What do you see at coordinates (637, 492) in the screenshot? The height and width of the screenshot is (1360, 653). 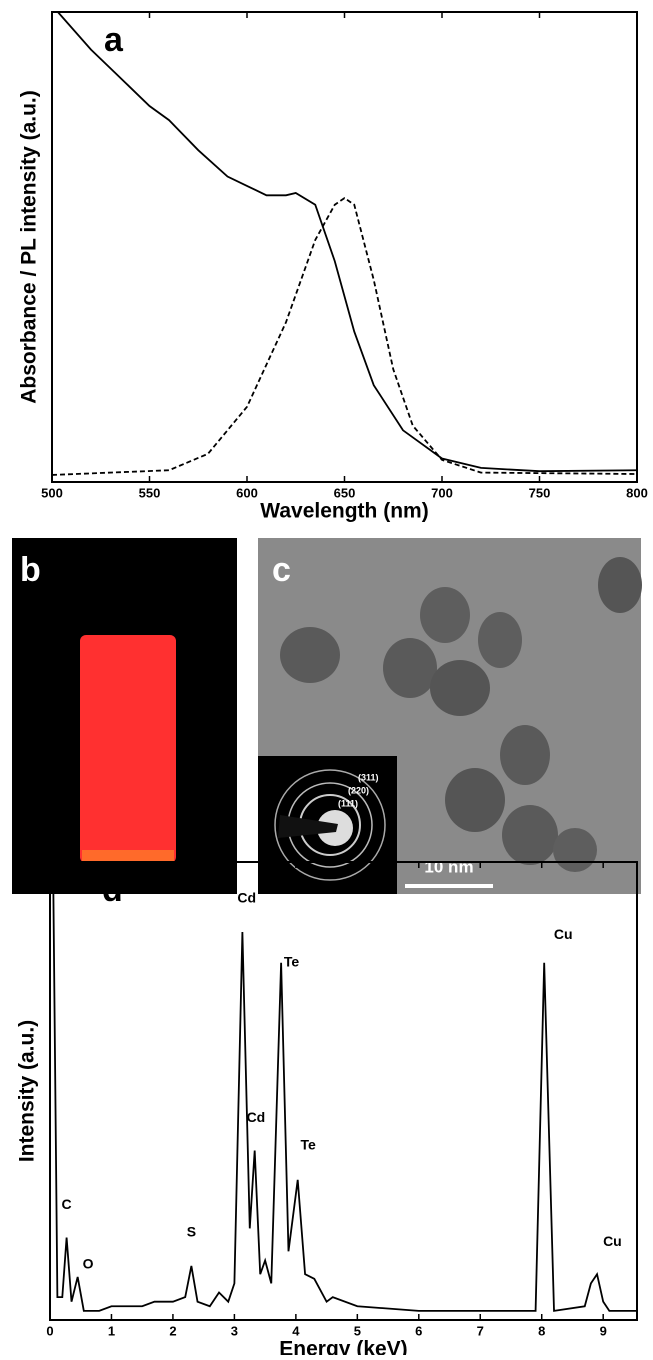 I see `x-tick-label: 800` at bounding box center [637, 492].